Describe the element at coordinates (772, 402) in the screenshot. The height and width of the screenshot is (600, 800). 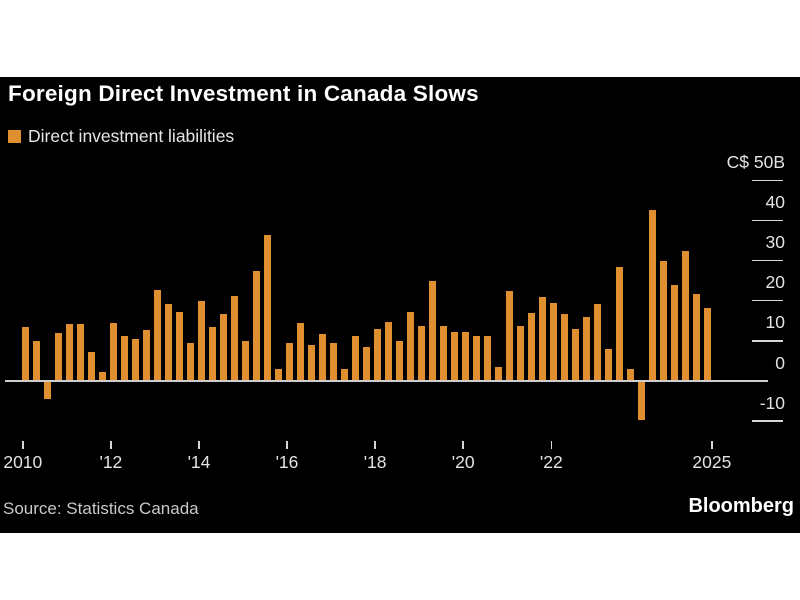
I see `y-axis-label: -10` at that location.